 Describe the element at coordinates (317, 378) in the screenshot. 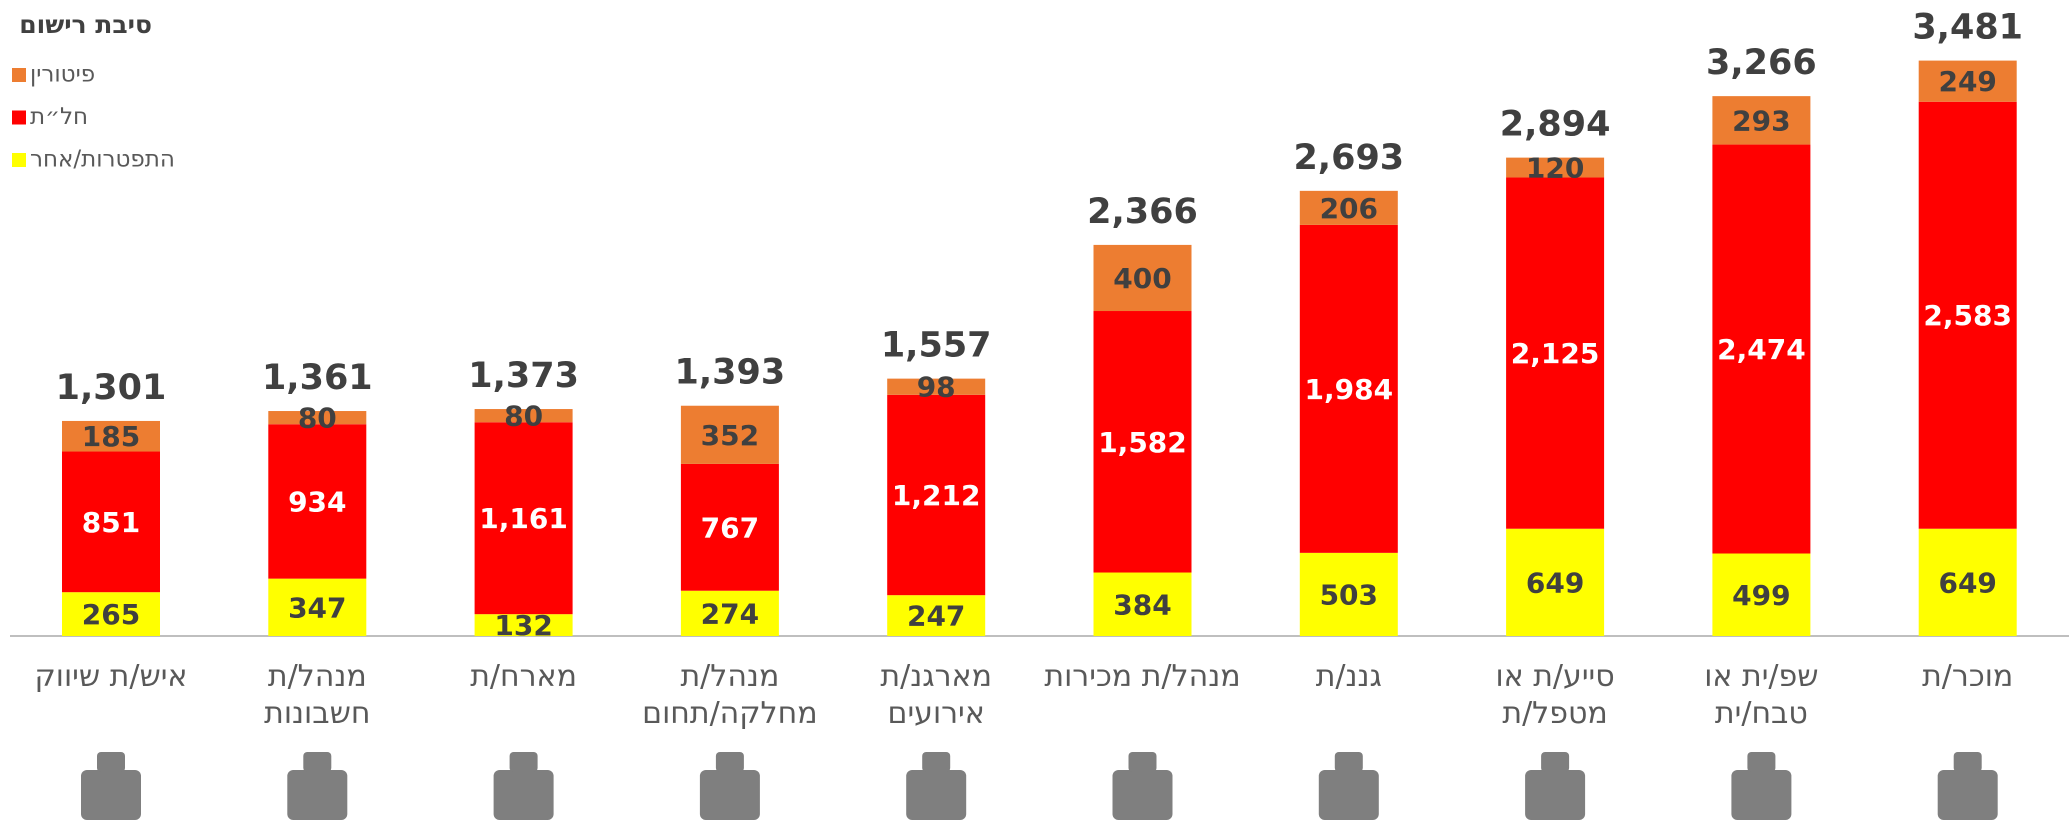

I see `total-label: 1,361` at that location.